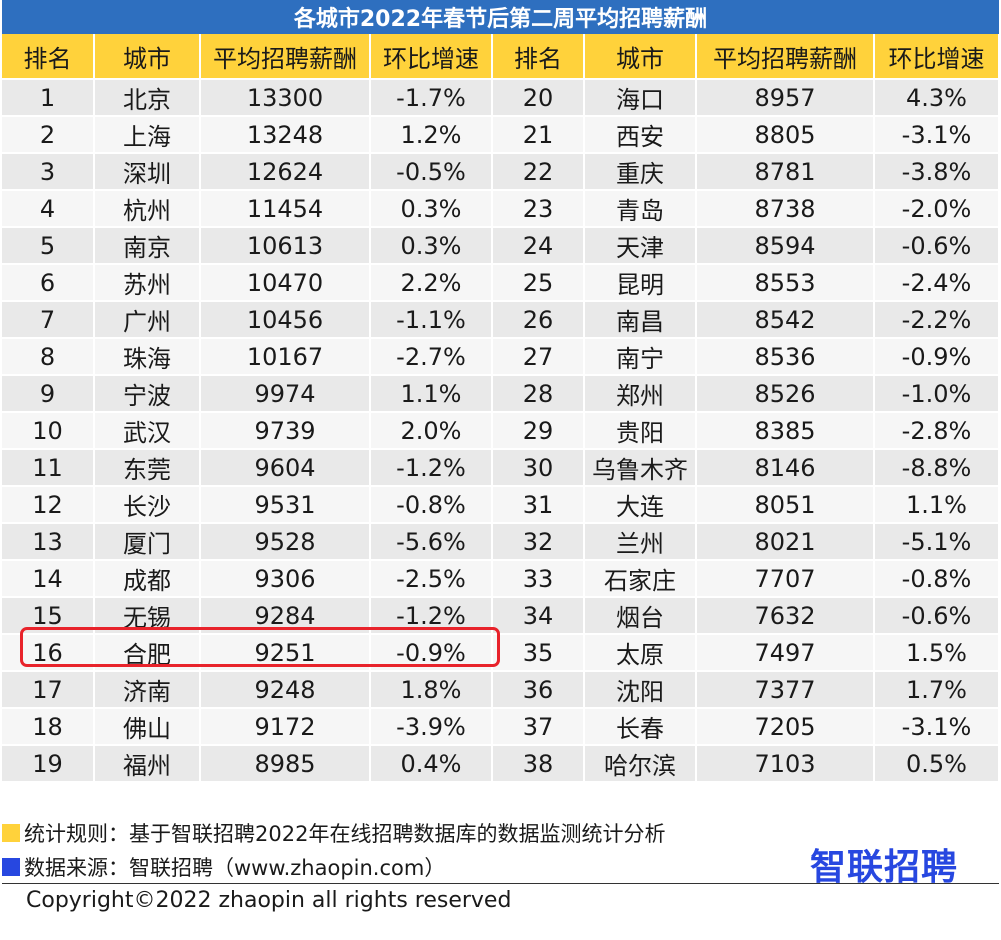 The height and width of the screenshot is (940, 1001). Describe the element at coordinates (431, 431) in the screenshot. I see `cell-growth: 2.0%` at that location.